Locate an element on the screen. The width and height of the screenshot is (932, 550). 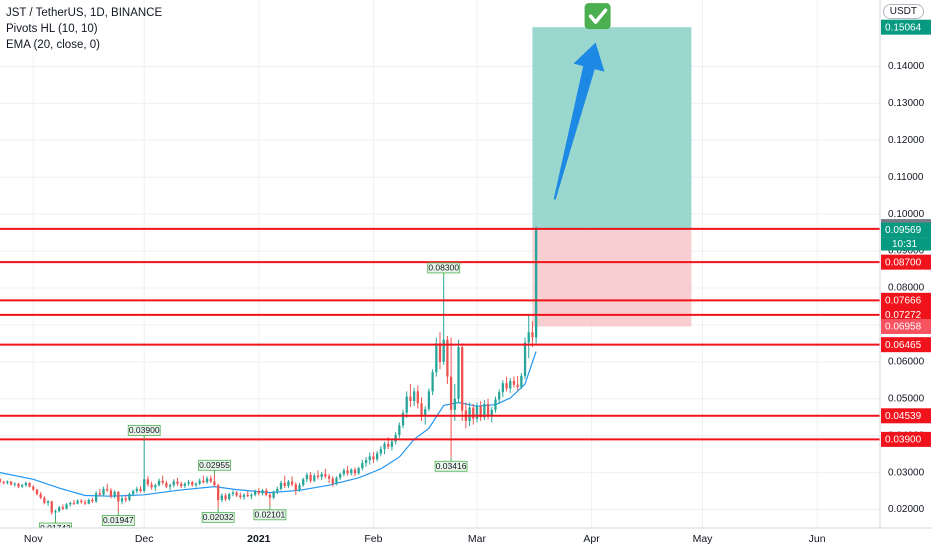
pivot-marker: 0.08300 is located at coordinates (444, 269).